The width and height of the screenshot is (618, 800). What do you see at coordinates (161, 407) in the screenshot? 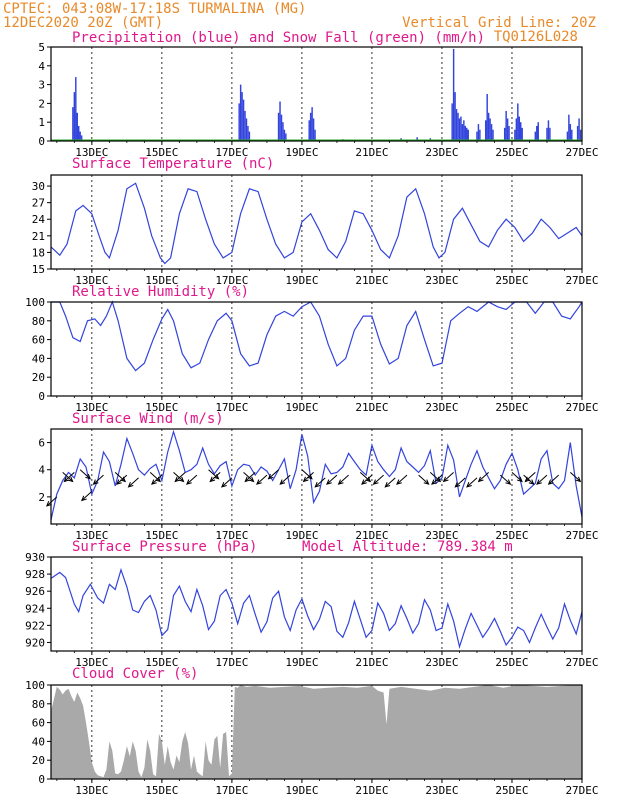
I see `humidity-xtick-label: 15DEC` at bounding box center [161, 407].